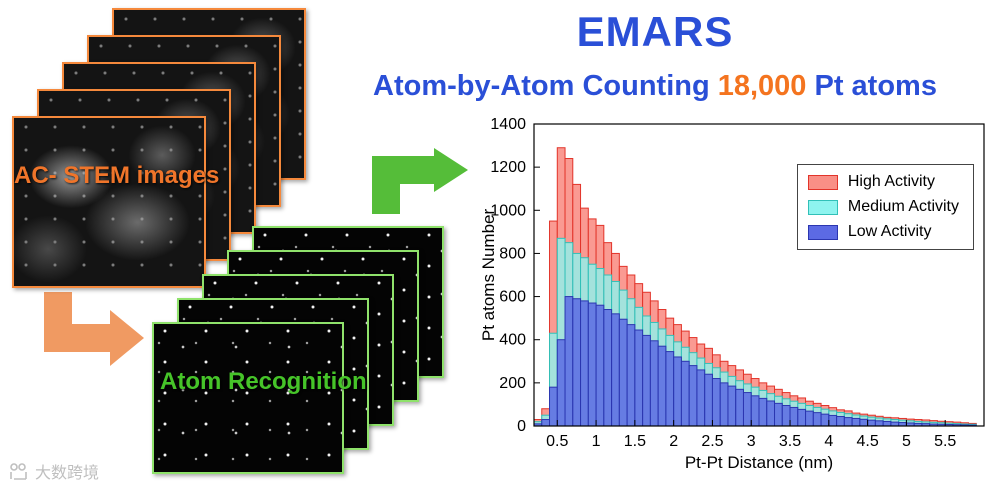 This screenshot has width=1000, height=489. I want to click on page-title: EMARS, so click(655, 31).